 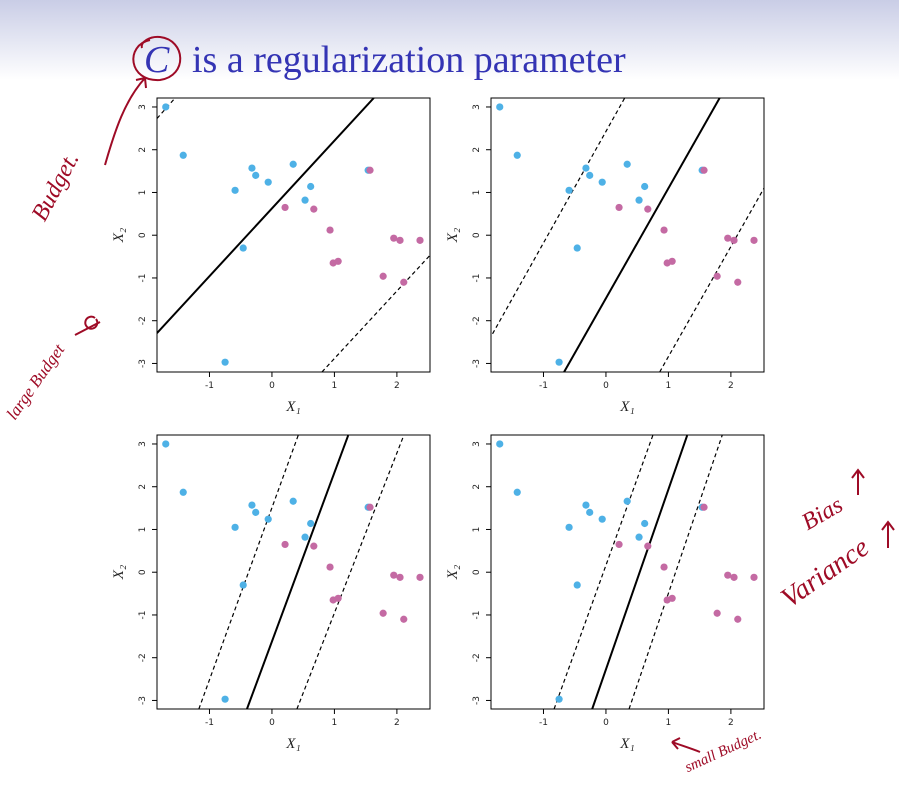 What do you see at coordinates (409, 60) in the screenshot?
I see `slide-title: is a regularization parameter` at bounding box center [409, 60].